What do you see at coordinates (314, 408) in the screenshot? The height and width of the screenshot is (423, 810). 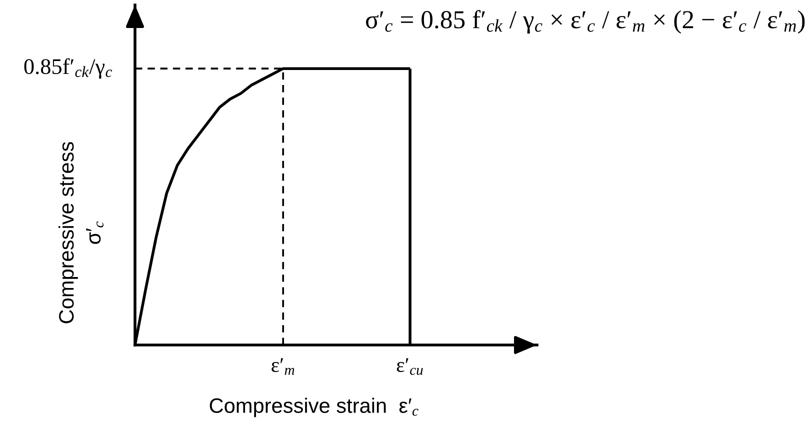 I see `x-axis-title: Compressive strain ε′$_{c}$` at bounding box center [314, 408].